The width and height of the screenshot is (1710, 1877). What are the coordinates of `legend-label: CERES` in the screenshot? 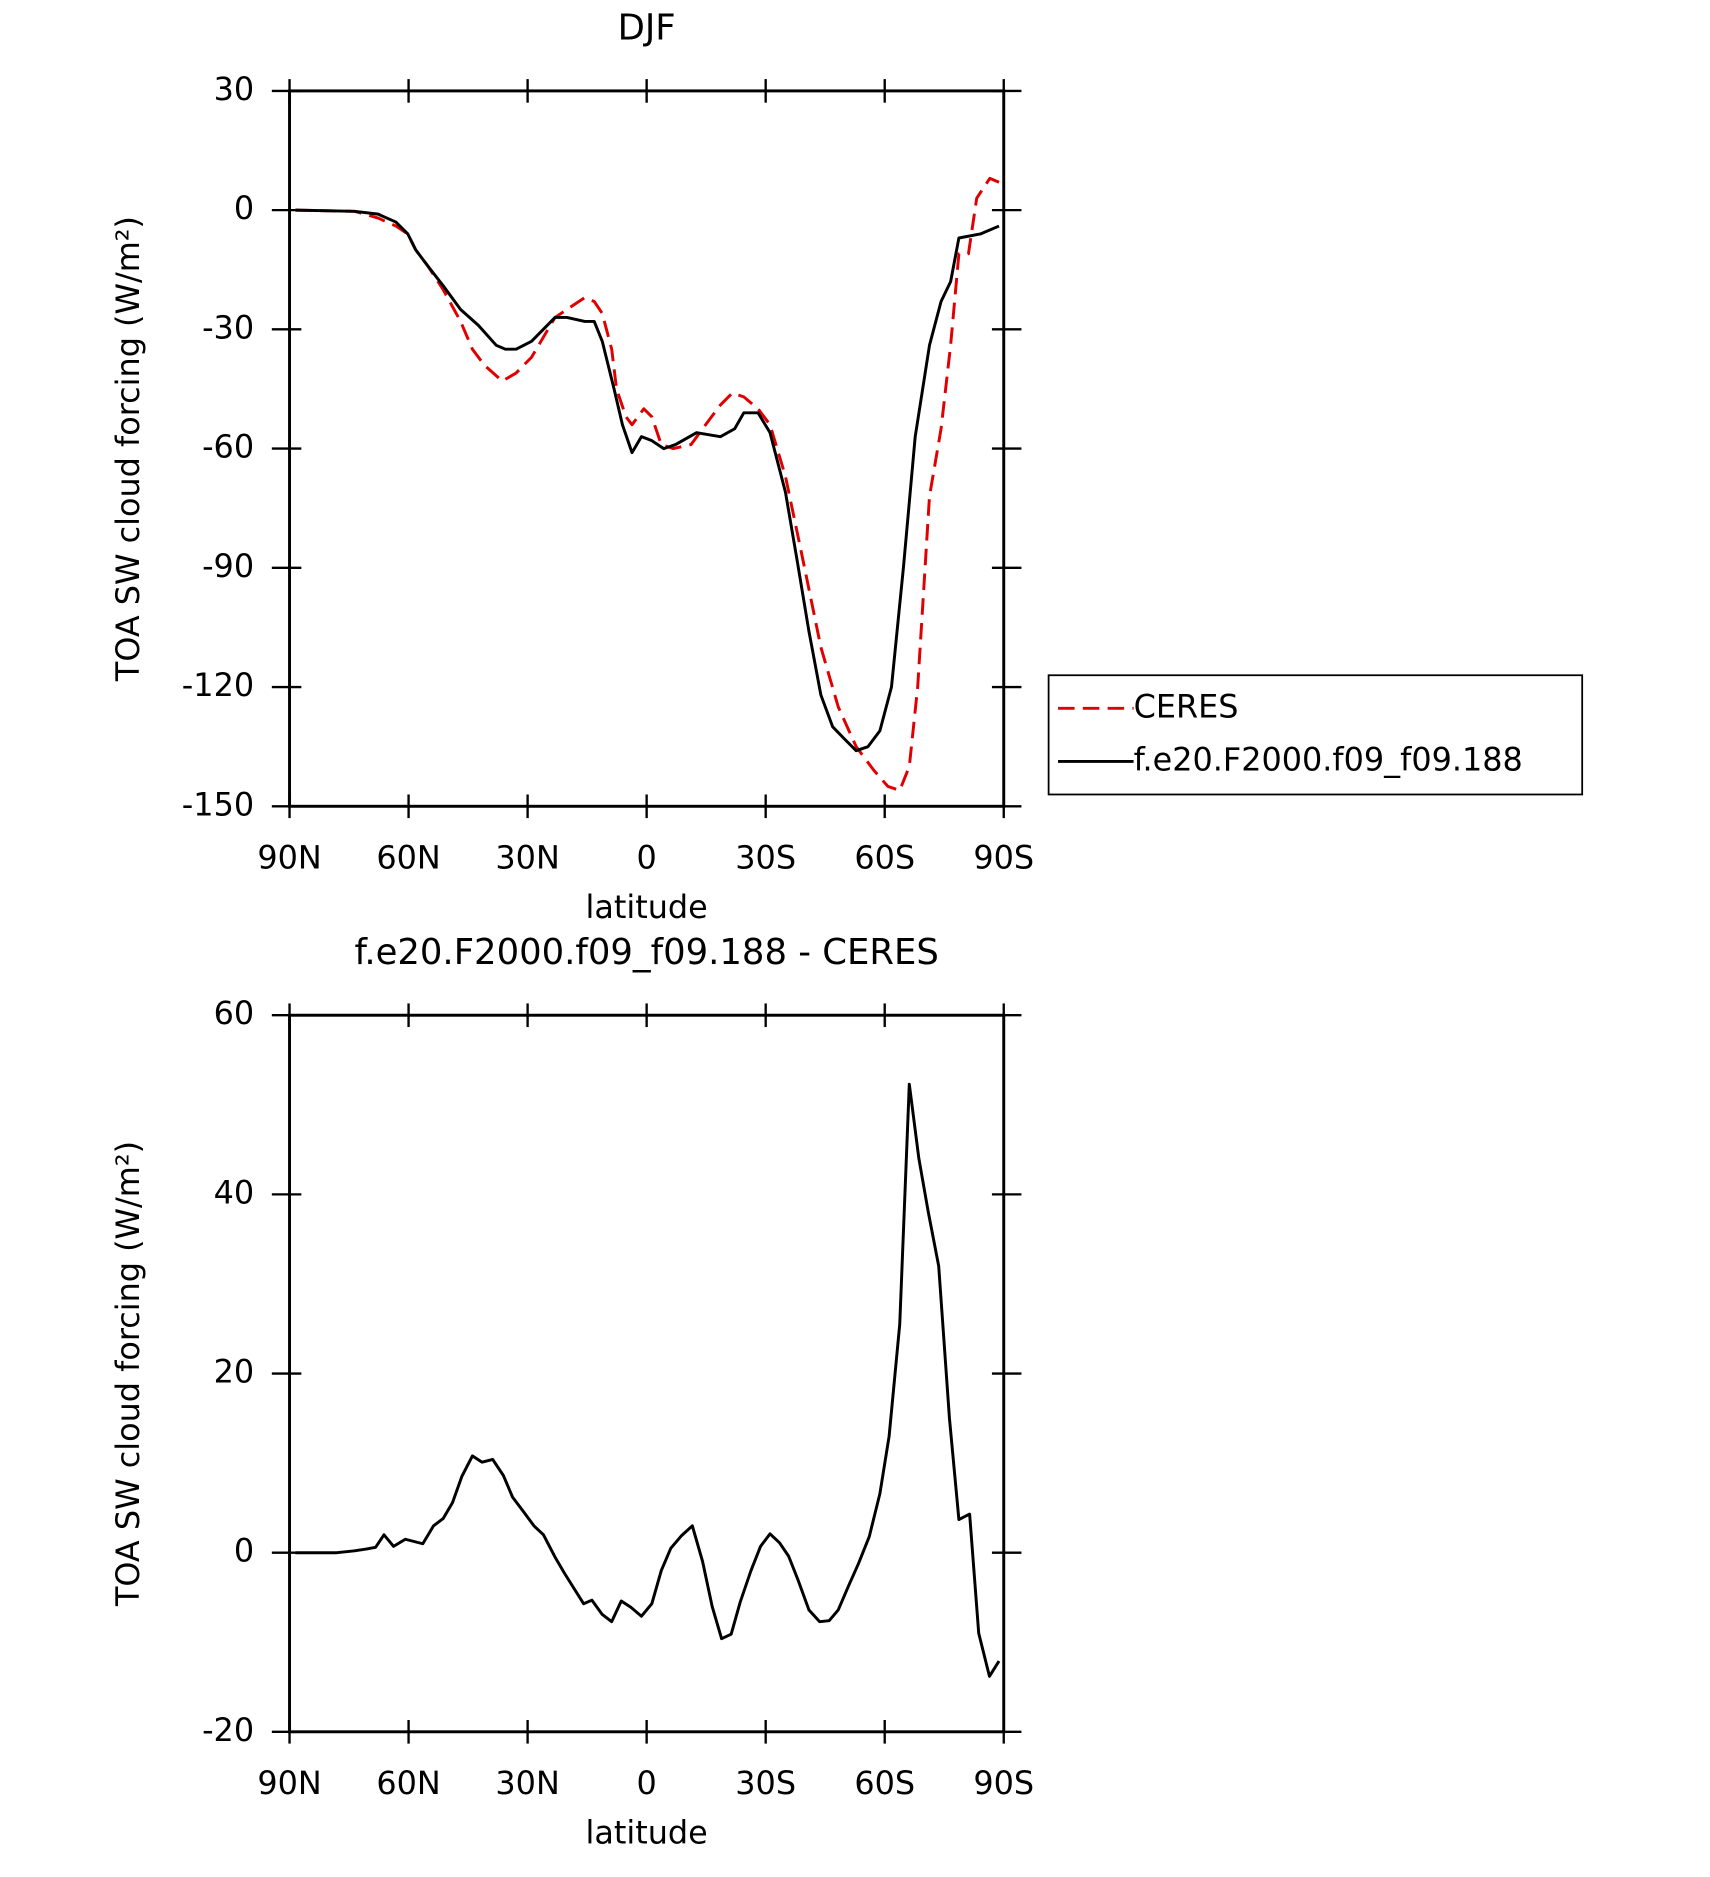 It's located at (1186, 706).